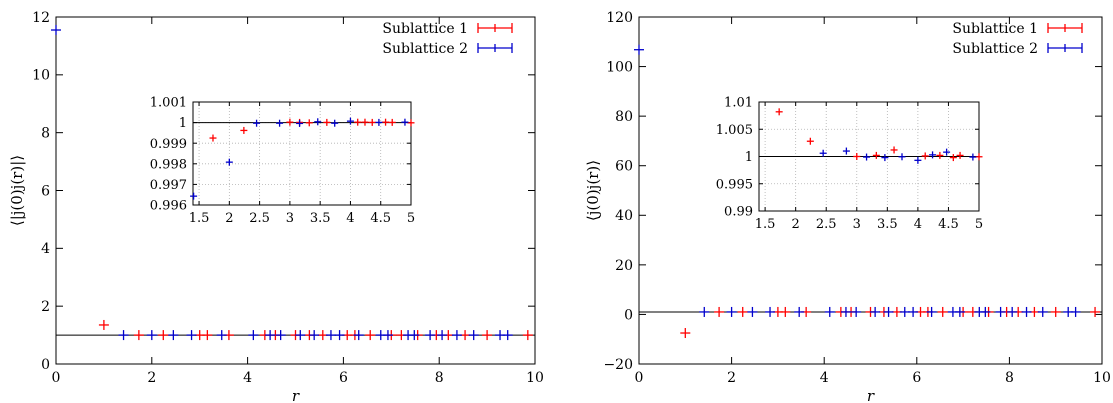 The width and height of the screenshot is (1113, 403). What do you see at coordinates (624, 117) in the screenshot?
I see `main-ytick-label: 80` at bounding box center [624, 117].